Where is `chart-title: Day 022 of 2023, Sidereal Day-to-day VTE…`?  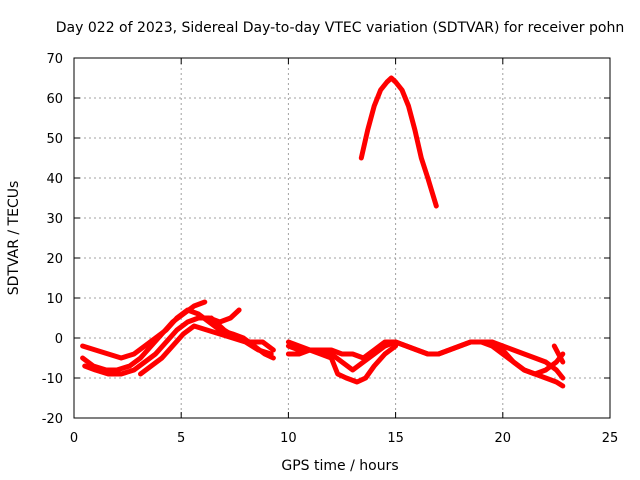
chart-title: Day 022 of 2023, Sidereal Day-to-day VTE… is located at coordinates (340, 28).